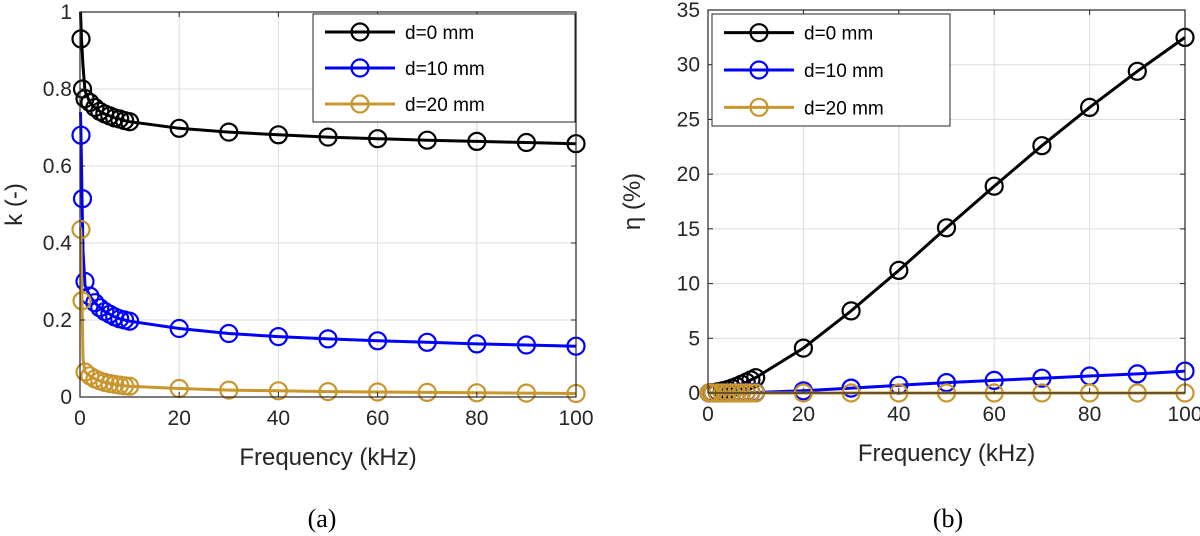 Image resolution: width=1200 pixels, height=536 pixels. Describe the element at coordinates (688, 229) in the screenshot. I see `y-tick-label: 15` at that location.